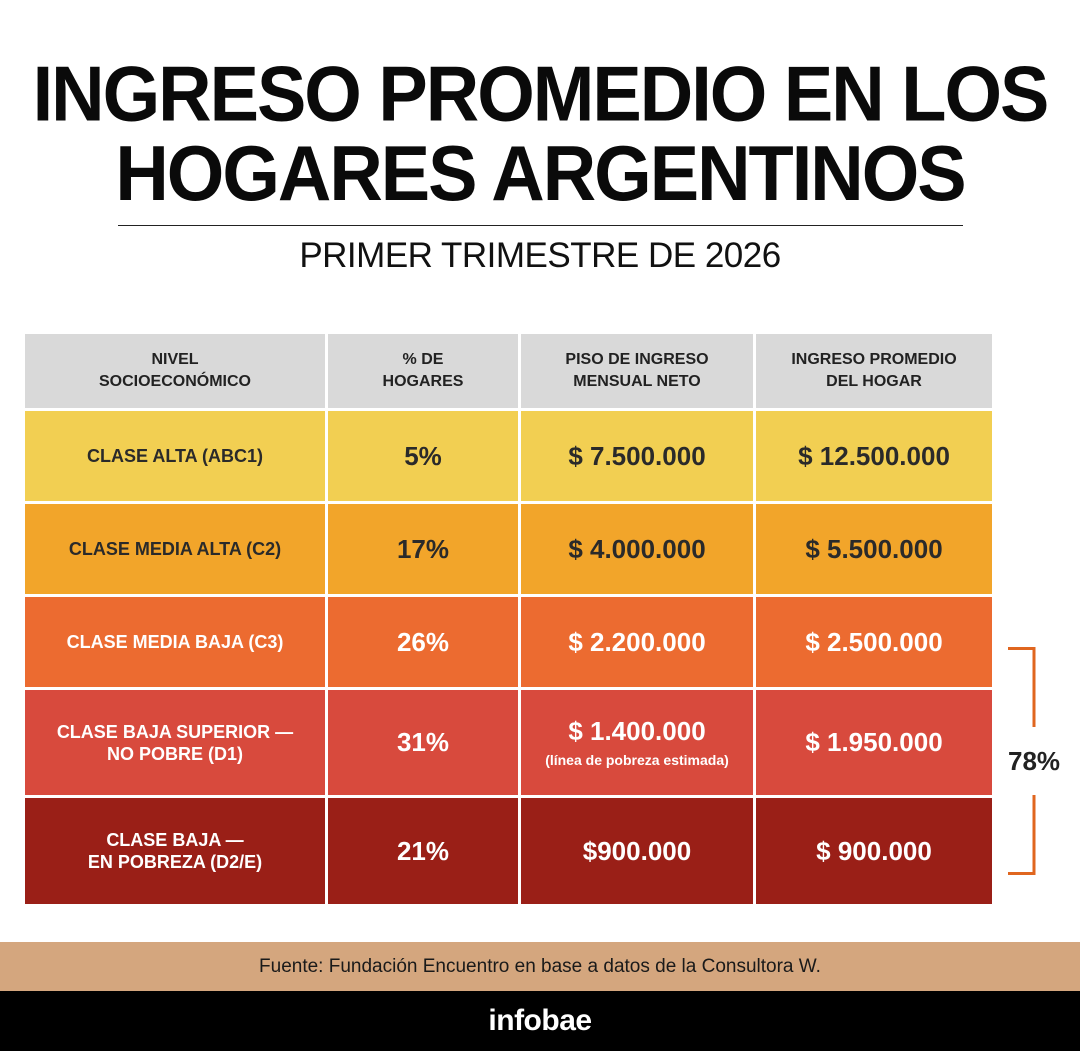 The height and width of the screenshot is (1051, 1080). Describe the element at coordinates (1022, 835) in the screenshot. I see `bracket-bottom` at that location.